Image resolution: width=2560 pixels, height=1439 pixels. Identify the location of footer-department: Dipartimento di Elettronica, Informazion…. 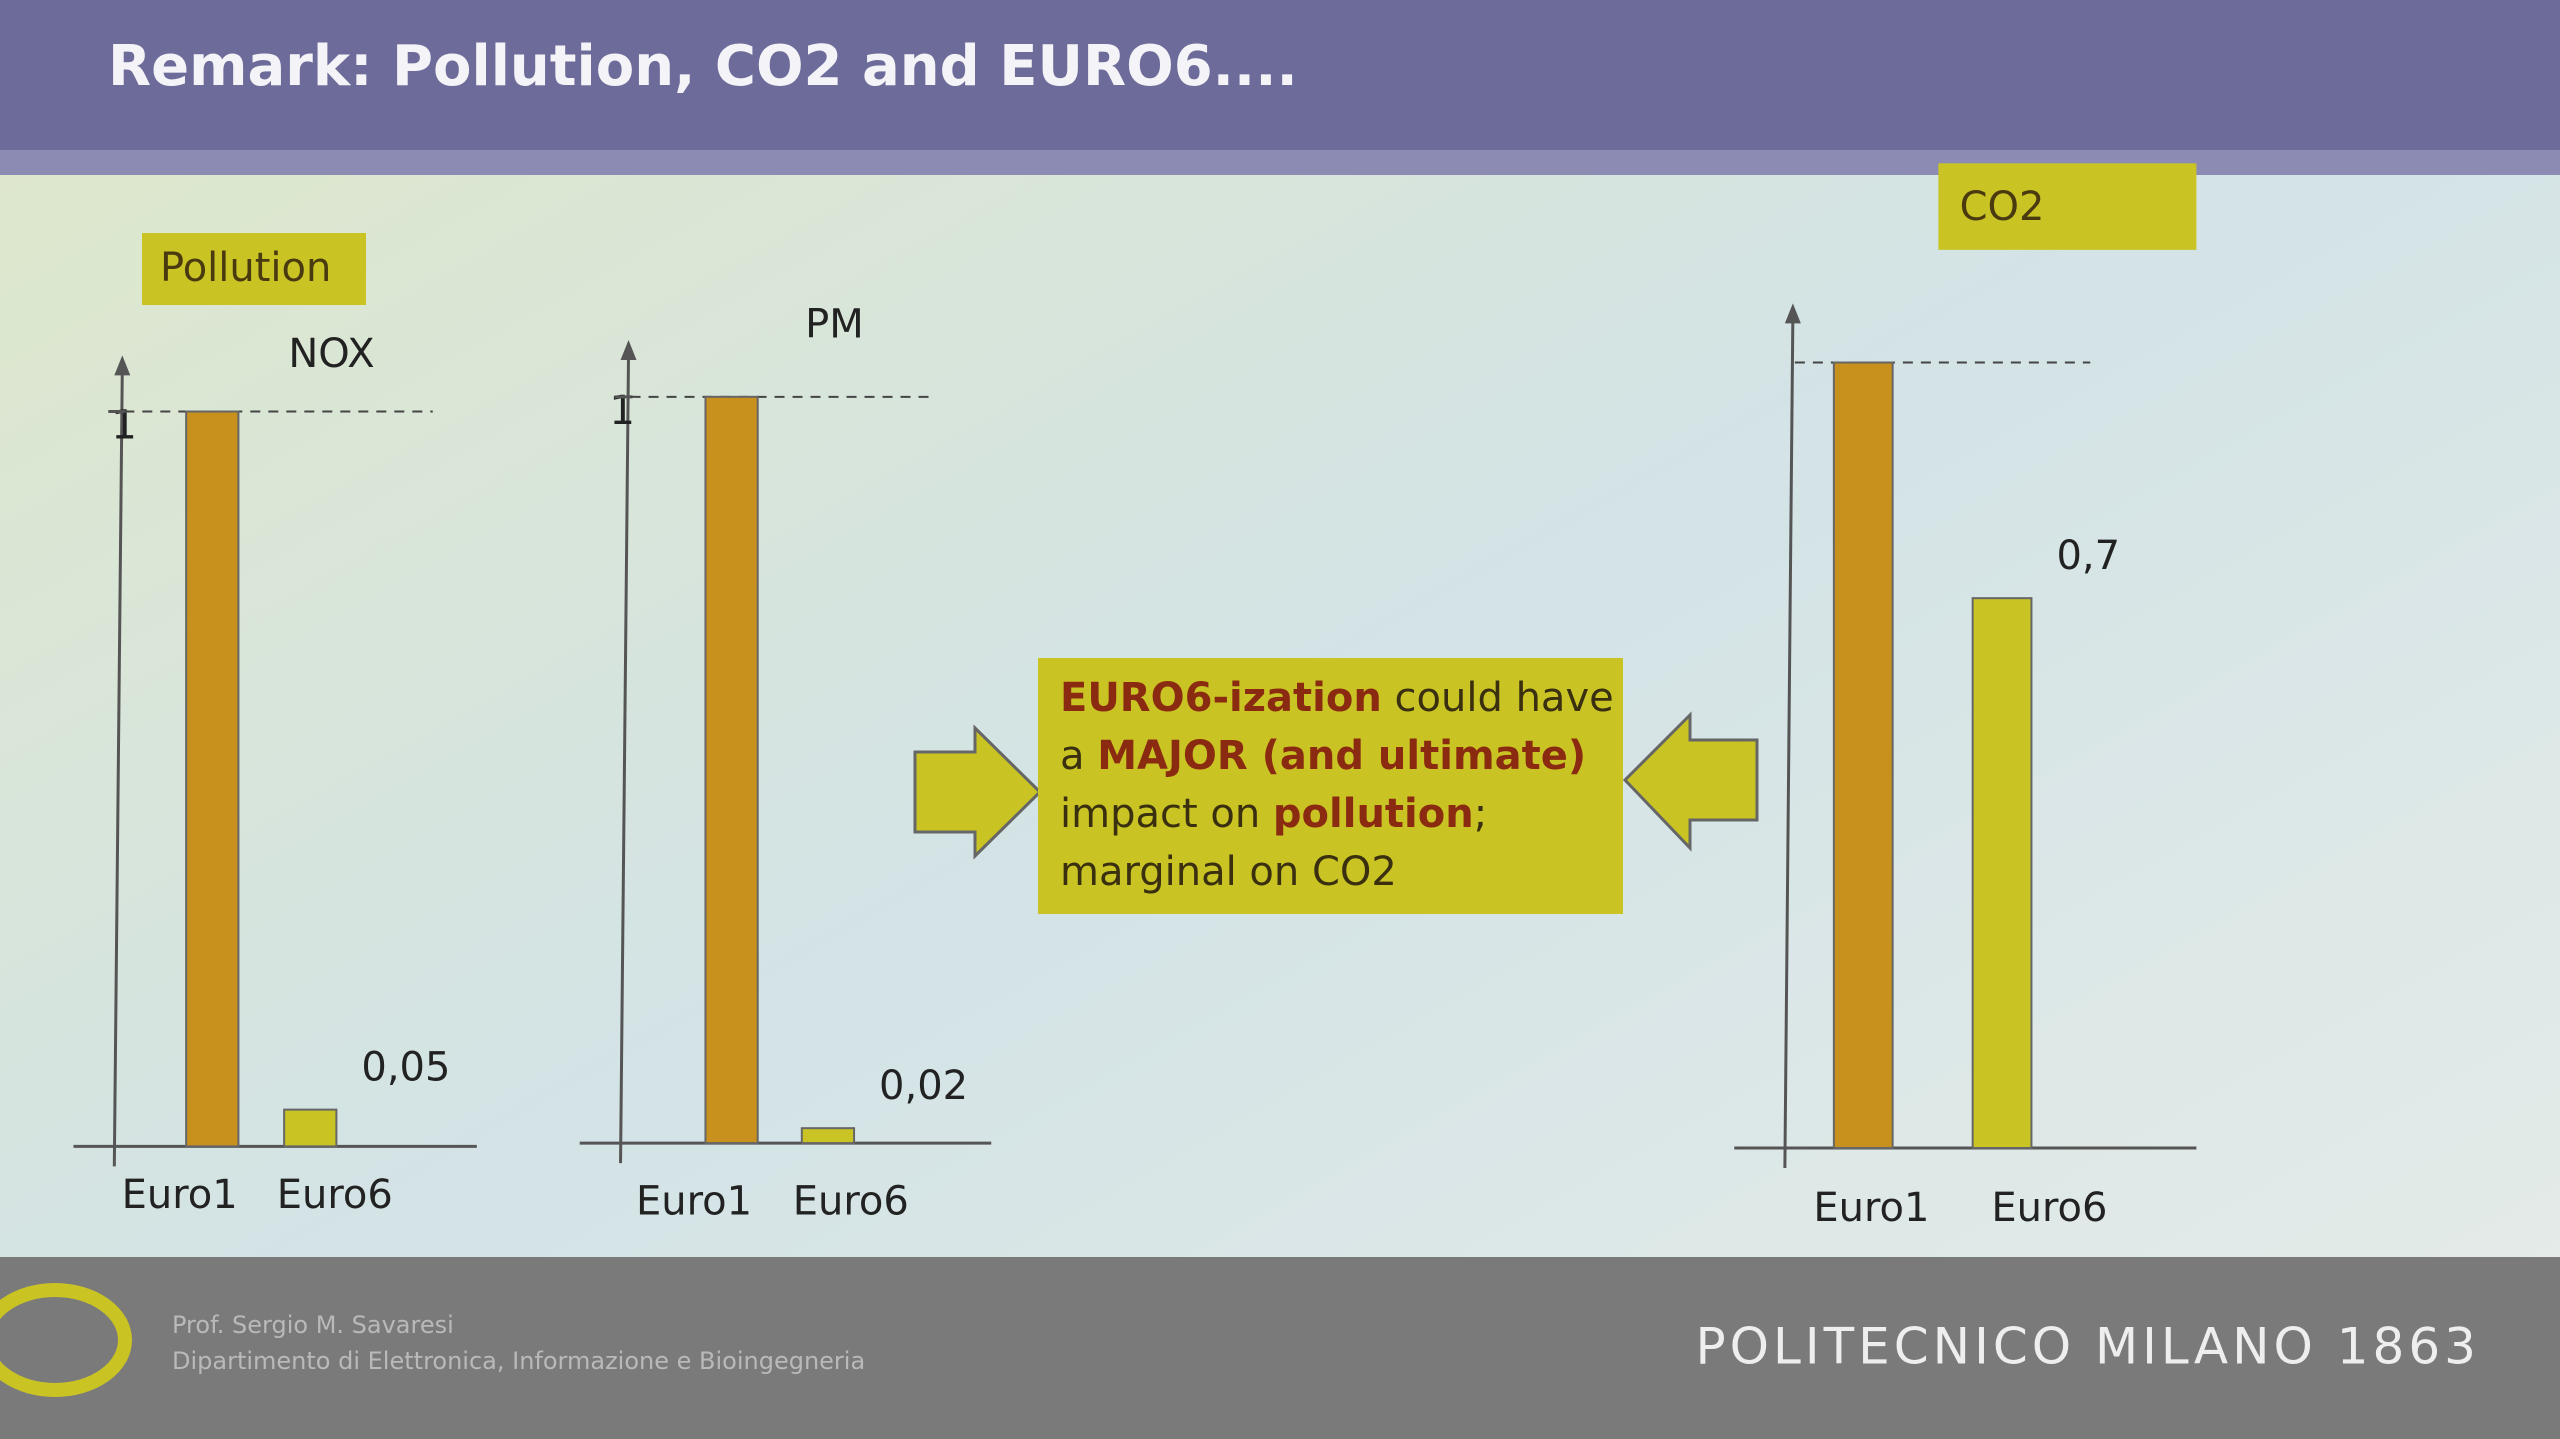
(518, 1361).